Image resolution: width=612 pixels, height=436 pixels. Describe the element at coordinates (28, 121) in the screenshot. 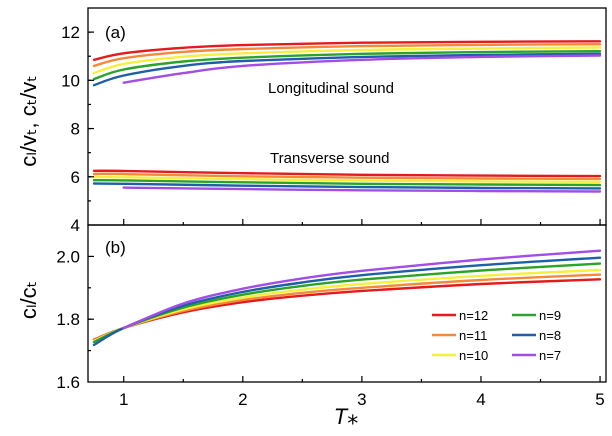

I see `panel-a-y-axis-title: cₗ/vₜ, cₜ/vₜ` at that location.